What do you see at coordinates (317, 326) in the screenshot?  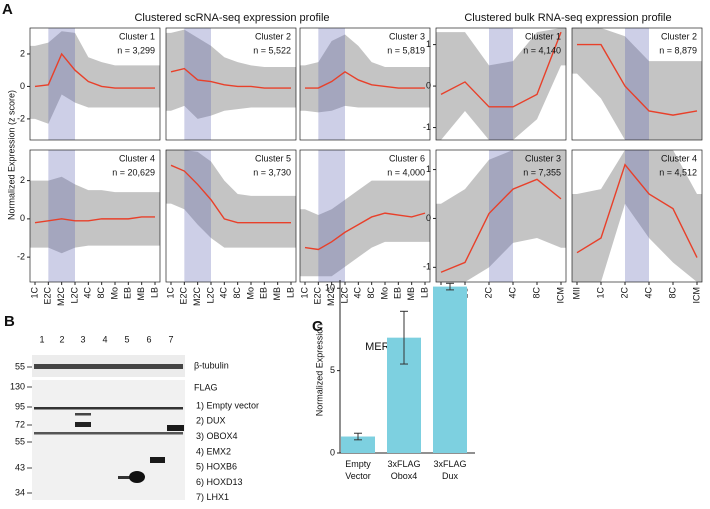 I see `panel-label: C` at bounding box center [317, 326].